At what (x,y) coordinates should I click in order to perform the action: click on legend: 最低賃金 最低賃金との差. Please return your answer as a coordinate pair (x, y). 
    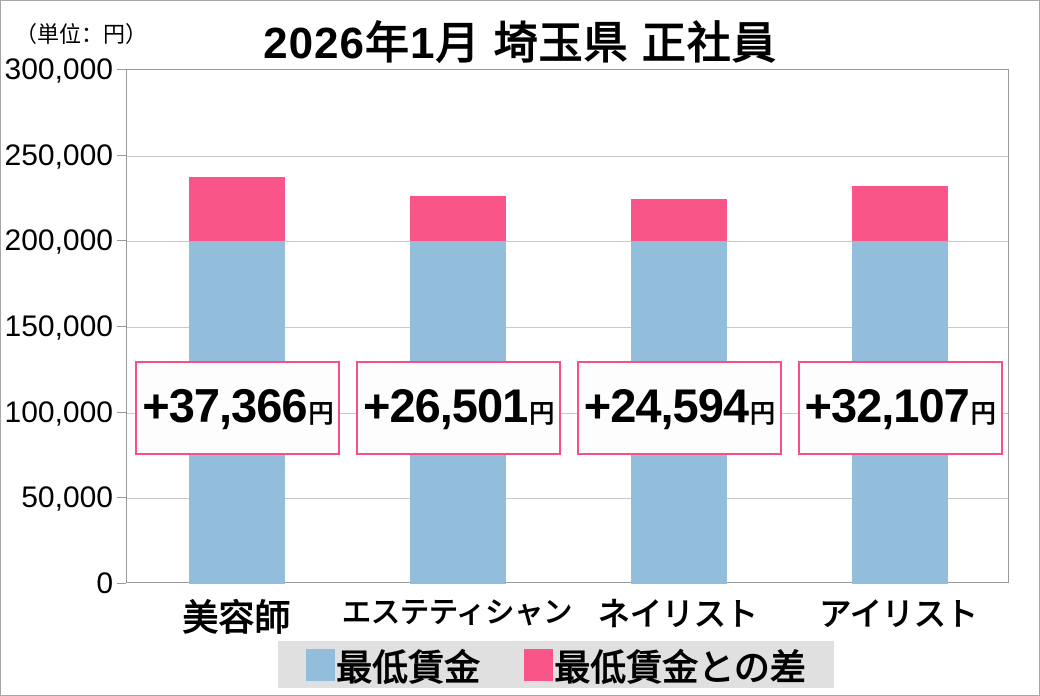
    Looking at the image, I should click on (556, 664).